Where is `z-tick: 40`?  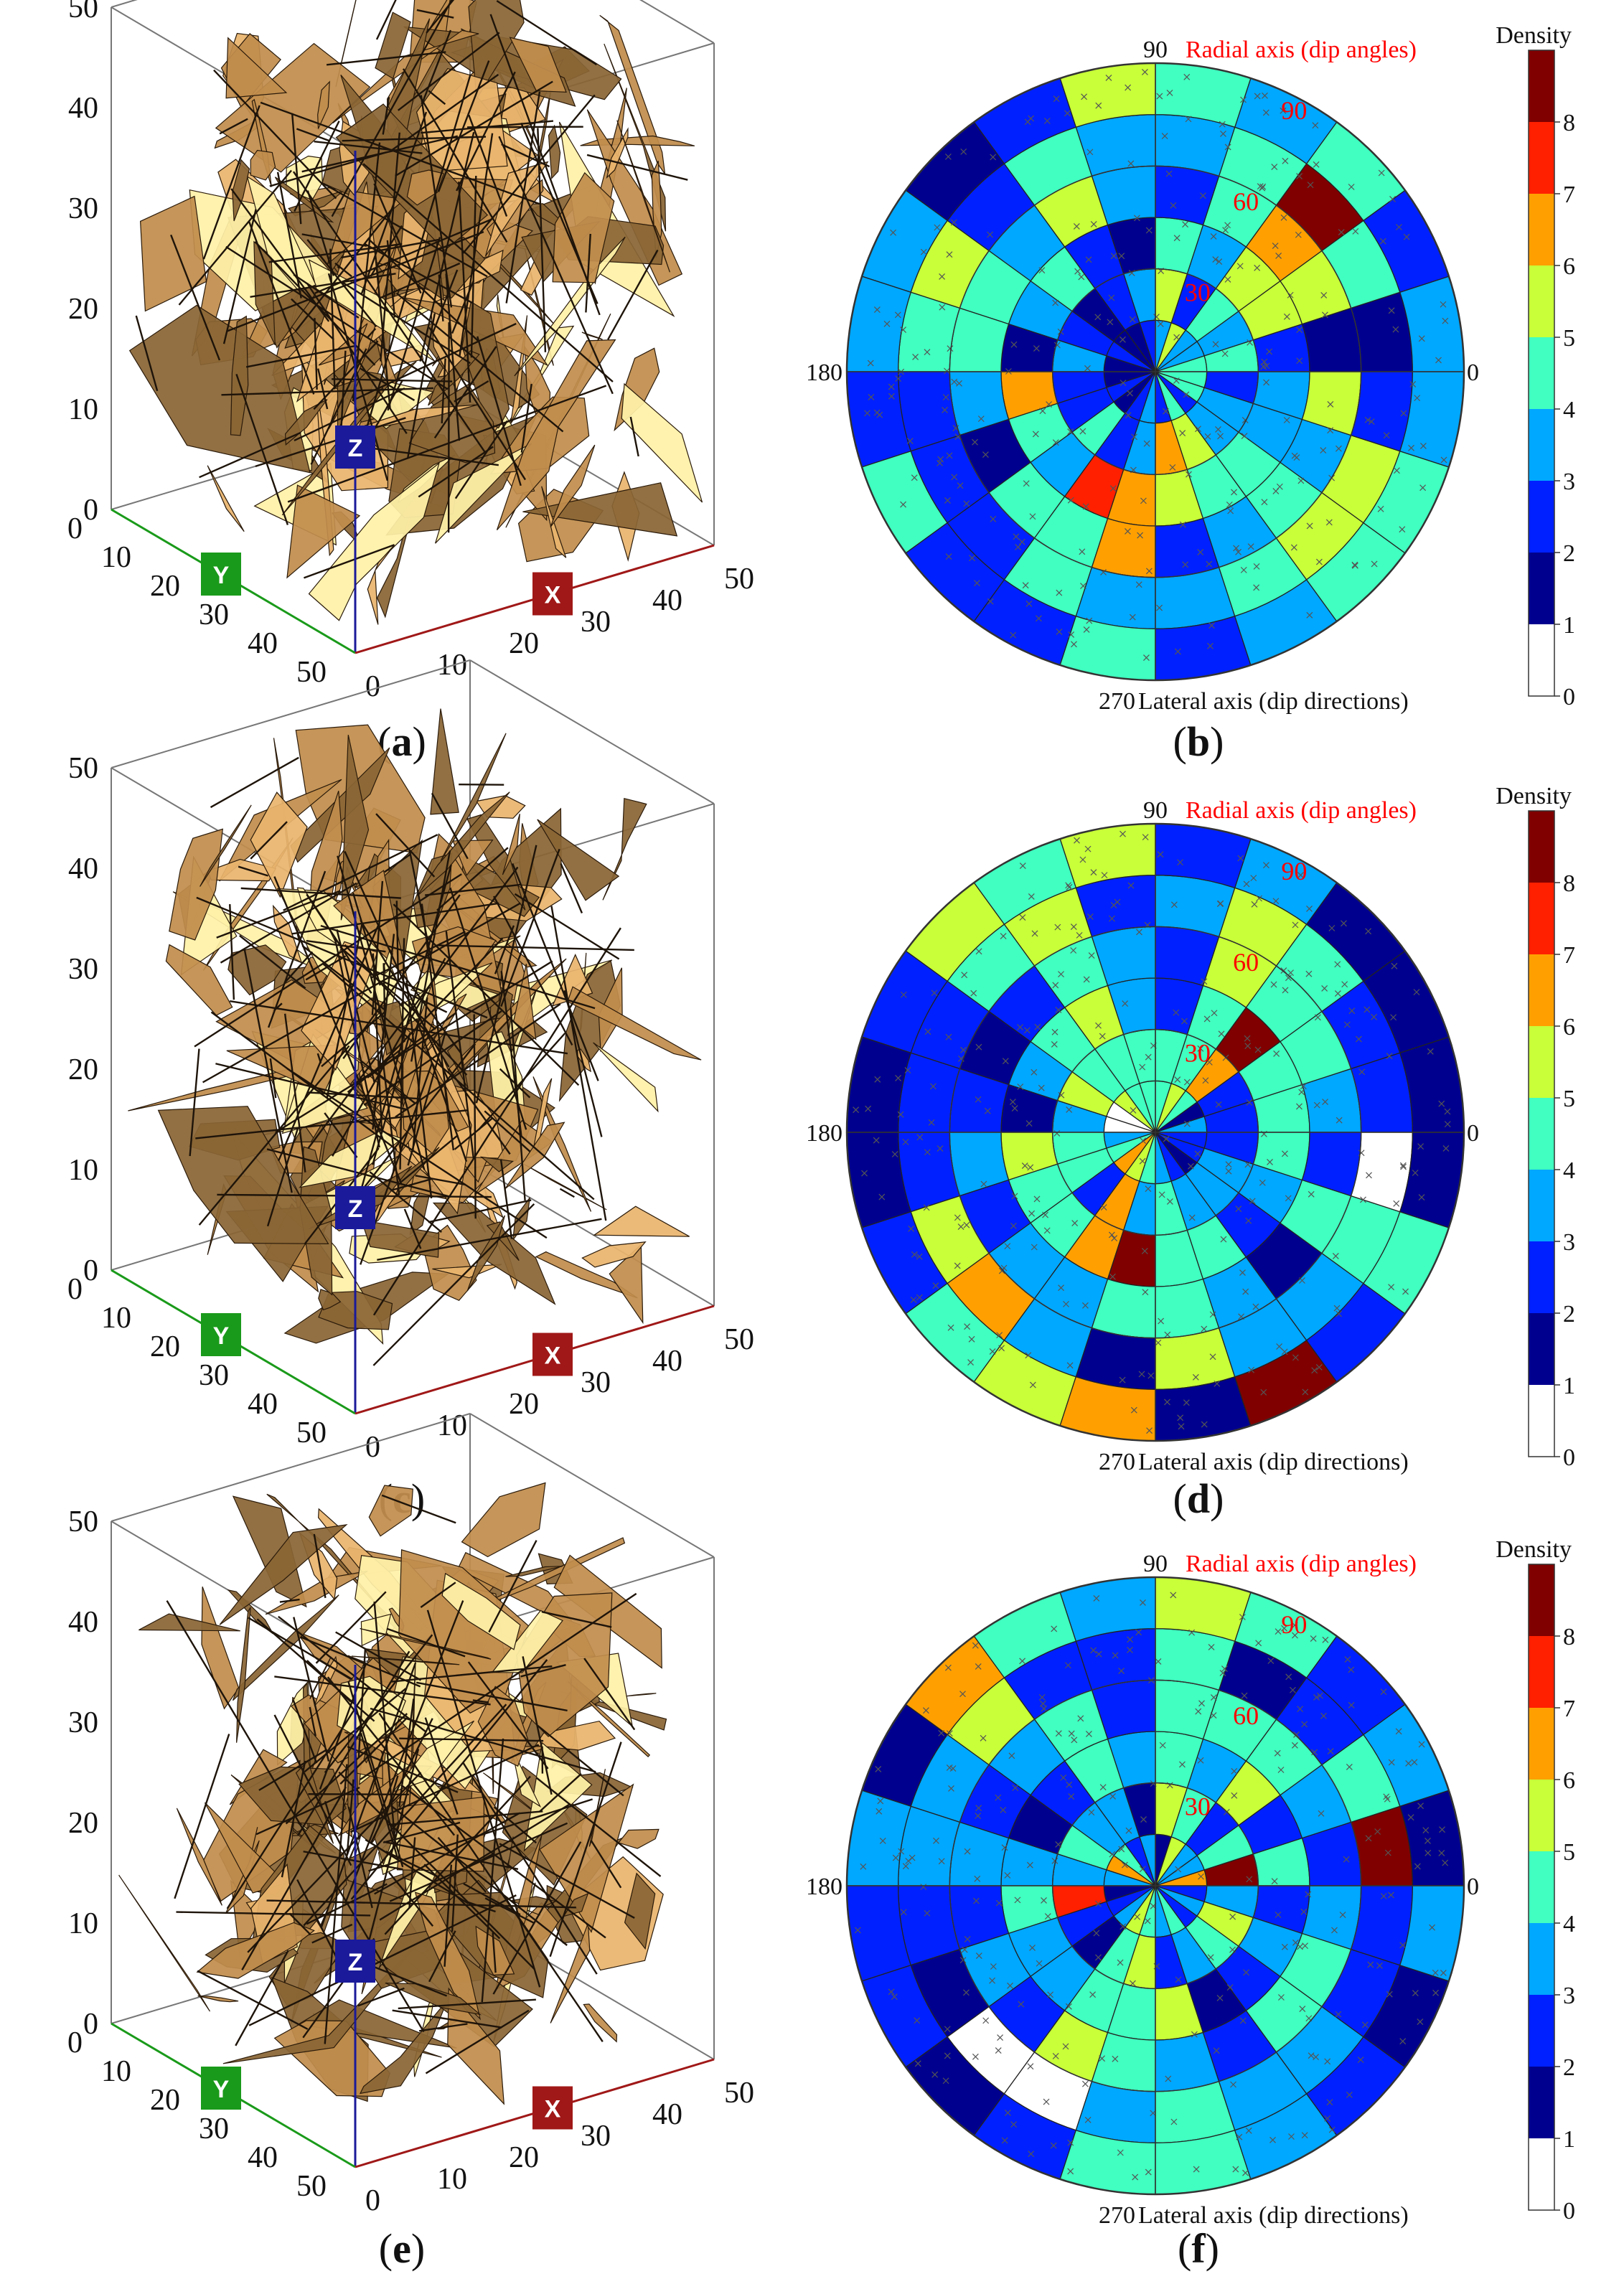
z-tick: 40 is located at coordinates (83, 869).